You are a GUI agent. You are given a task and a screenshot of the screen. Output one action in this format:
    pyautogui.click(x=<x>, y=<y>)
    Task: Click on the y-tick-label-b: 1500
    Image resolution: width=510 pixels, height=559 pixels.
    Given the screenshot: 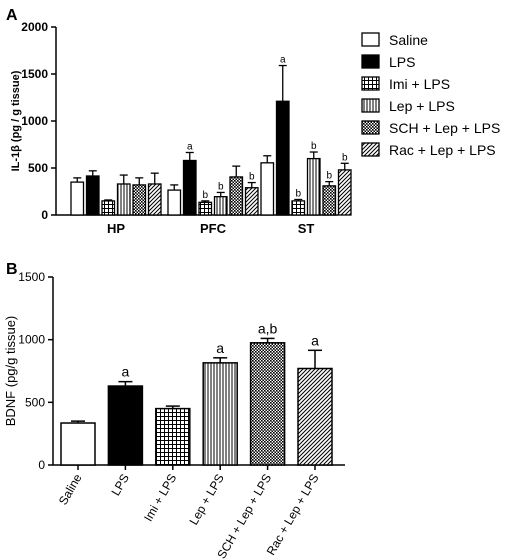 What is the action you would take?
    pyautogui.click(x=31, y=277)
    